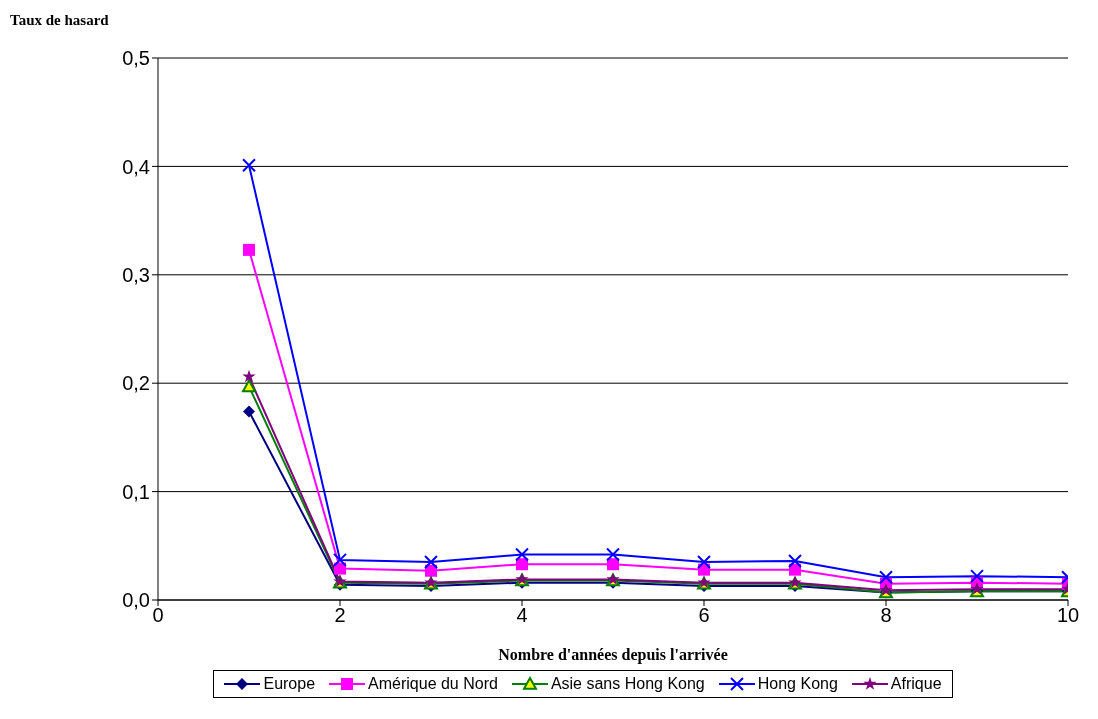 The height and width of the screenshot is (719, 1098). I want to click on legend-label: Afrique, so click(916, 684).